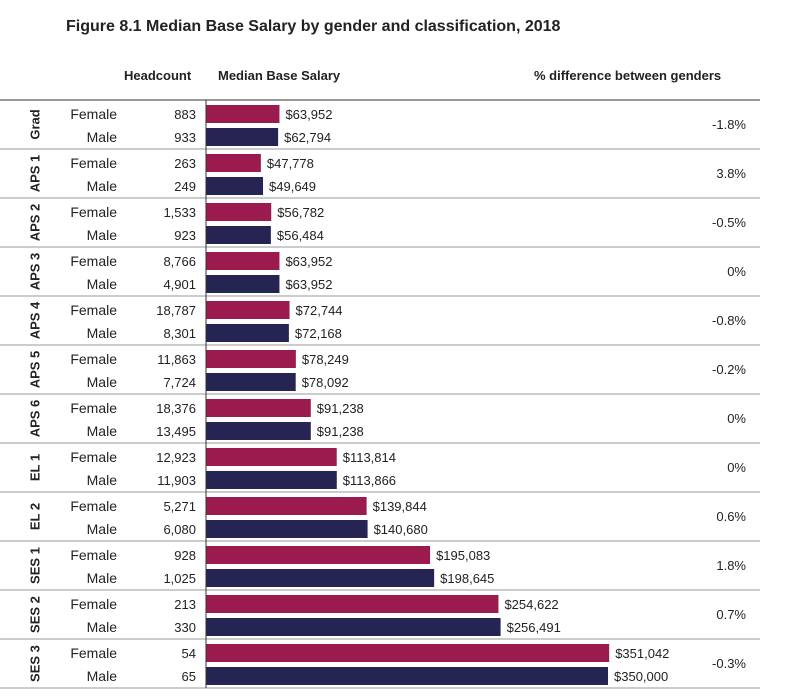 This screenshot has width=800, height=700. Describe the element at coordinates (325, 382) in the screenshot. I see `data-label: $78,092` at that location.